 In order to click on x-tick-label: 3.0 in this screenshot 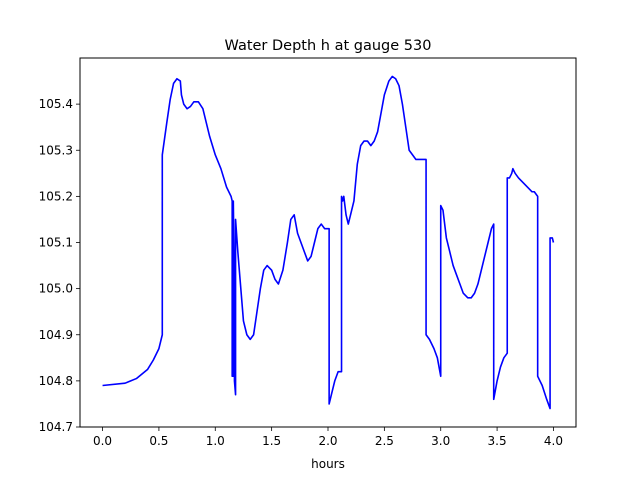, I will do `click(440, 441)`.